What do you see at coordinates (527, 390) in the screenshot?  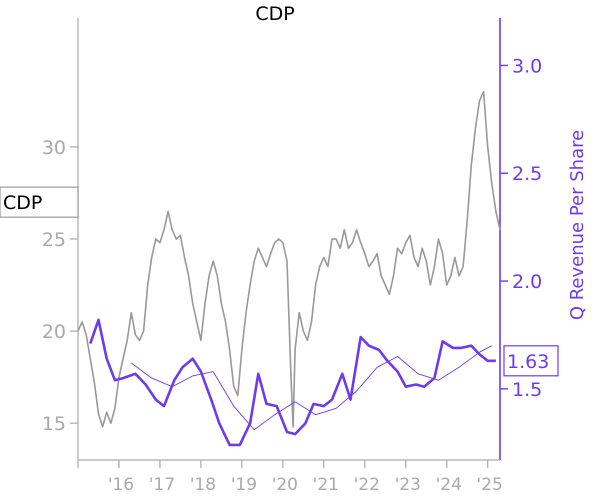 I see `right-tick-label: 1.5` at bounding box center [527, 390].